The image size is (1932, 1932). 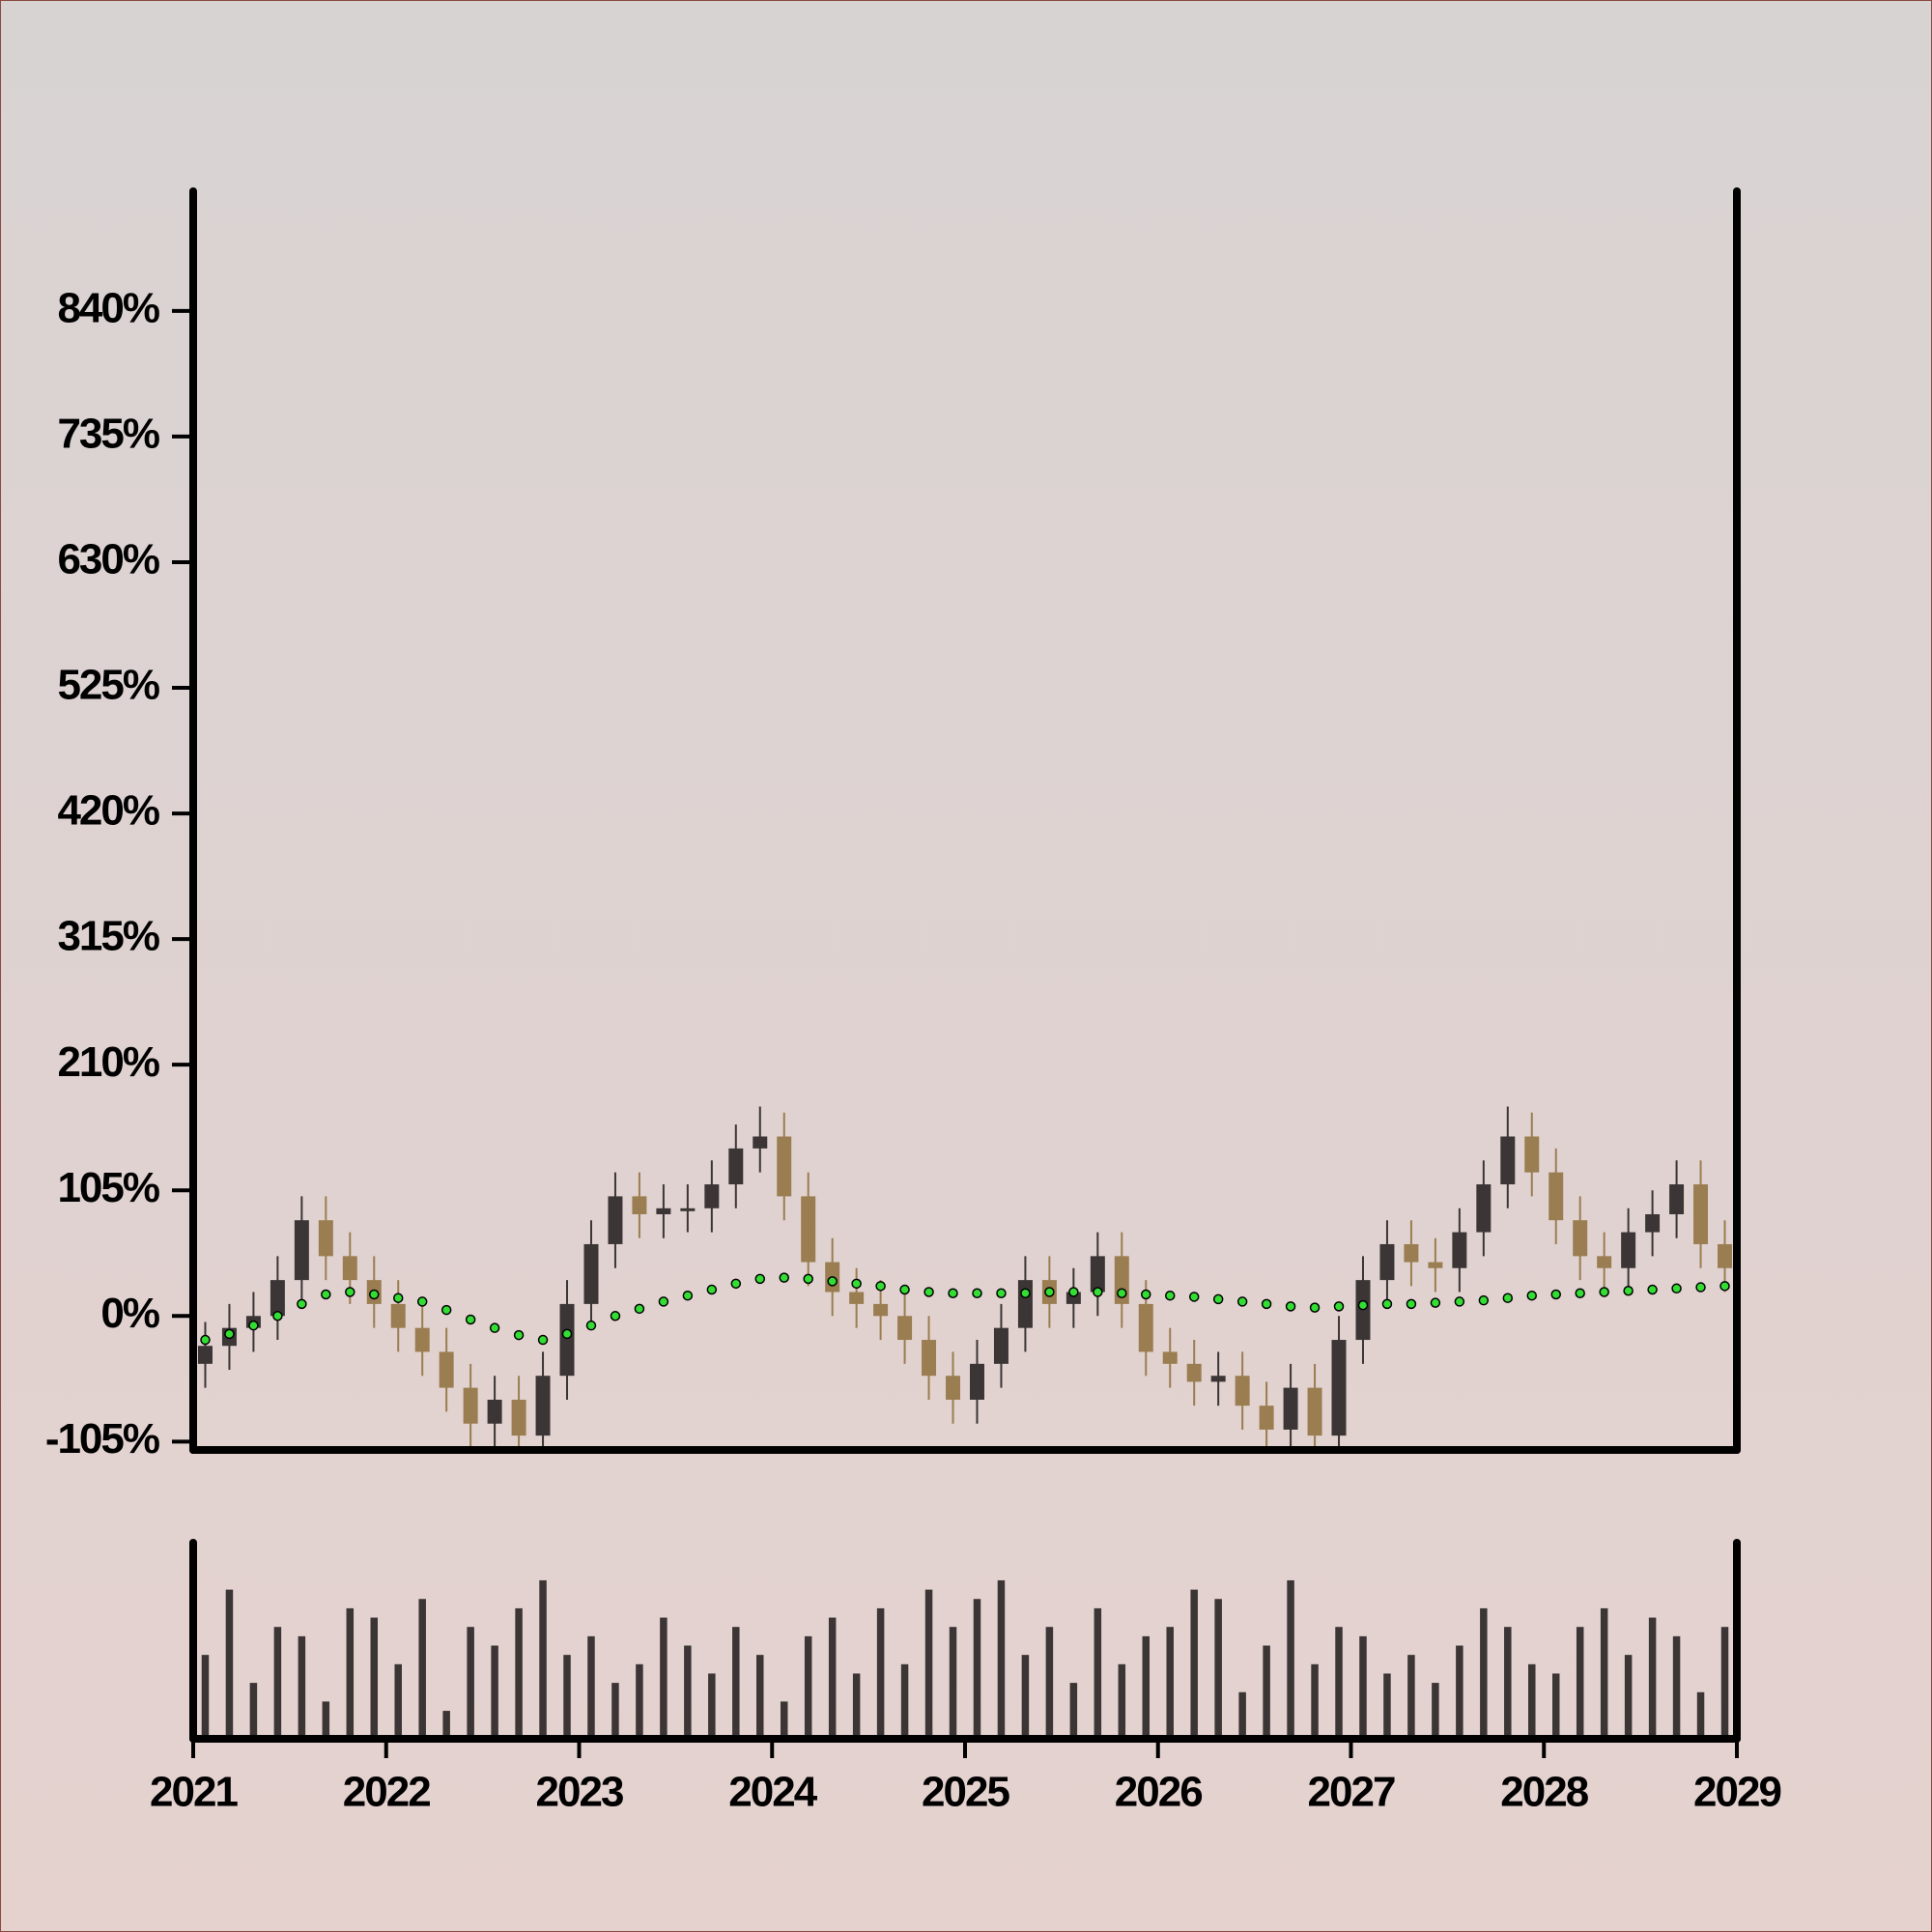 I want to click on x-tick-label: 2024, so click(x=772, y=1792).